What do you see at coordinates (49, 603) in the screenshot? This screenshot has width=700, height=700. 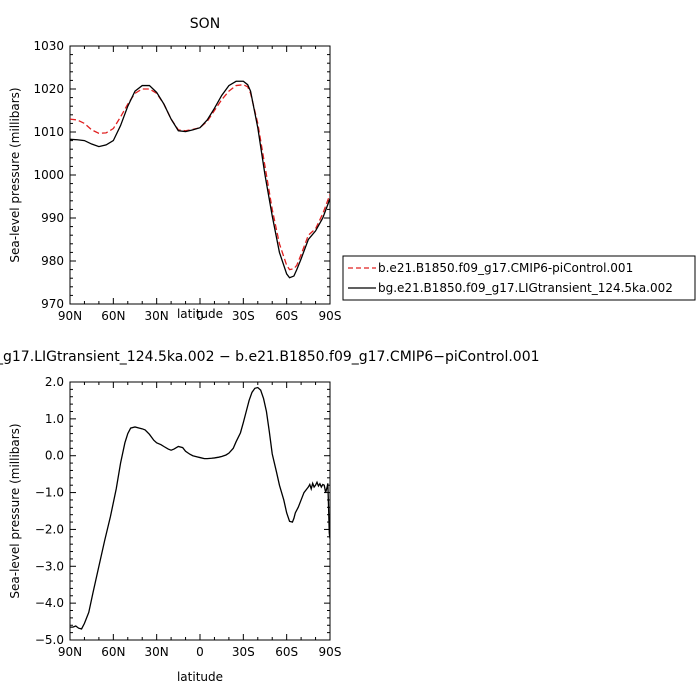 I see `y-tick-label: −4.0` at bounding box center [49, 603].